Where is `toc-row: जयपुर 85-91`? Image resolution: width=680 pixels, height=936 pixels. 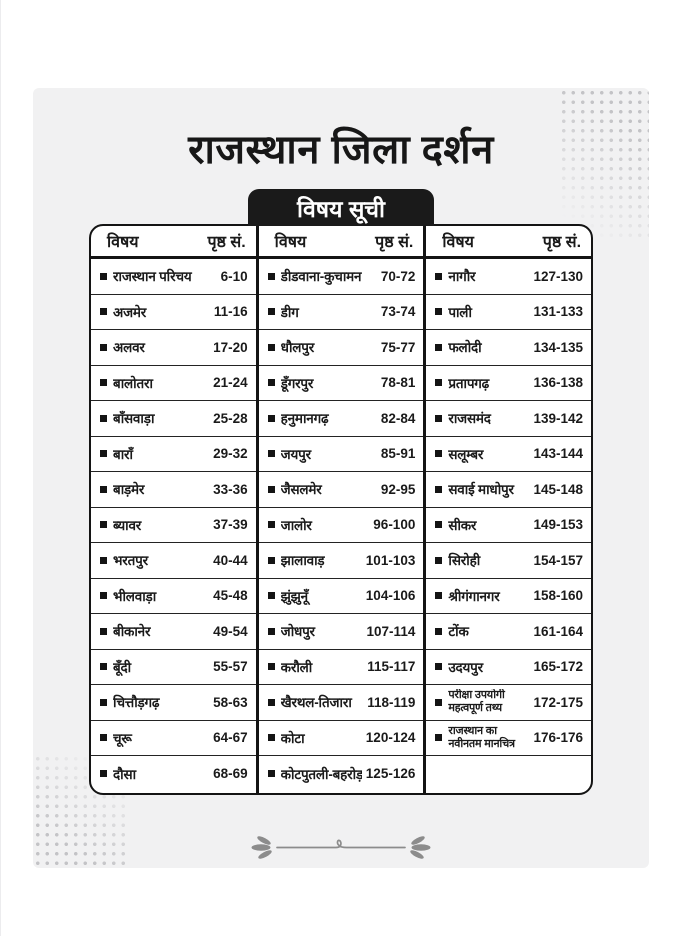 toc-row: जयपुर 85-91 is located at coordinates (341, 454).